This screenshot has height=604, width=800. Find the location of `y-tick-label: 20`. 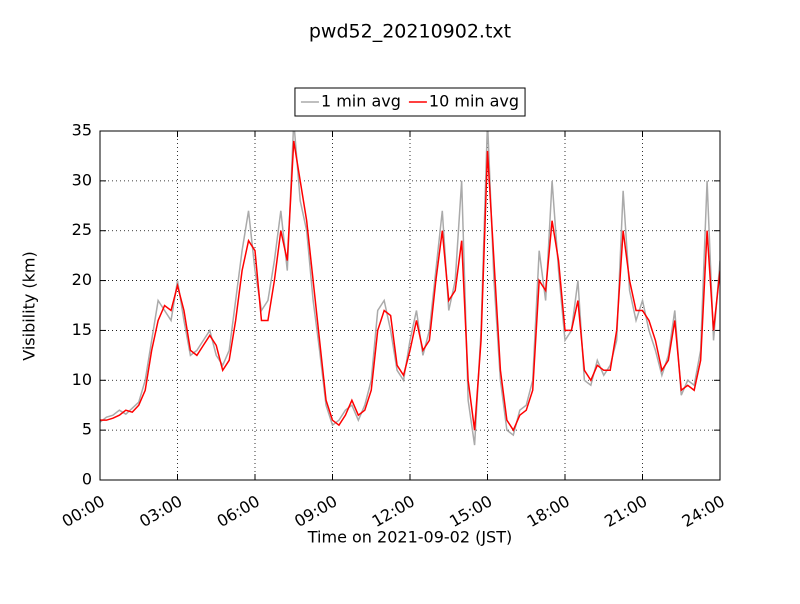

y-tick-label: 20 is located at coordinates (82, 279).